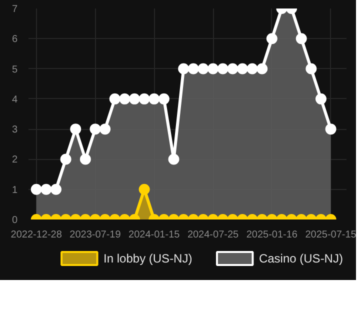 The image size is (358, 334). What do you see at coordinates (15, 190) in the screenshot?
I see `y-tick-label: 1` at bounding box center [15, 190].